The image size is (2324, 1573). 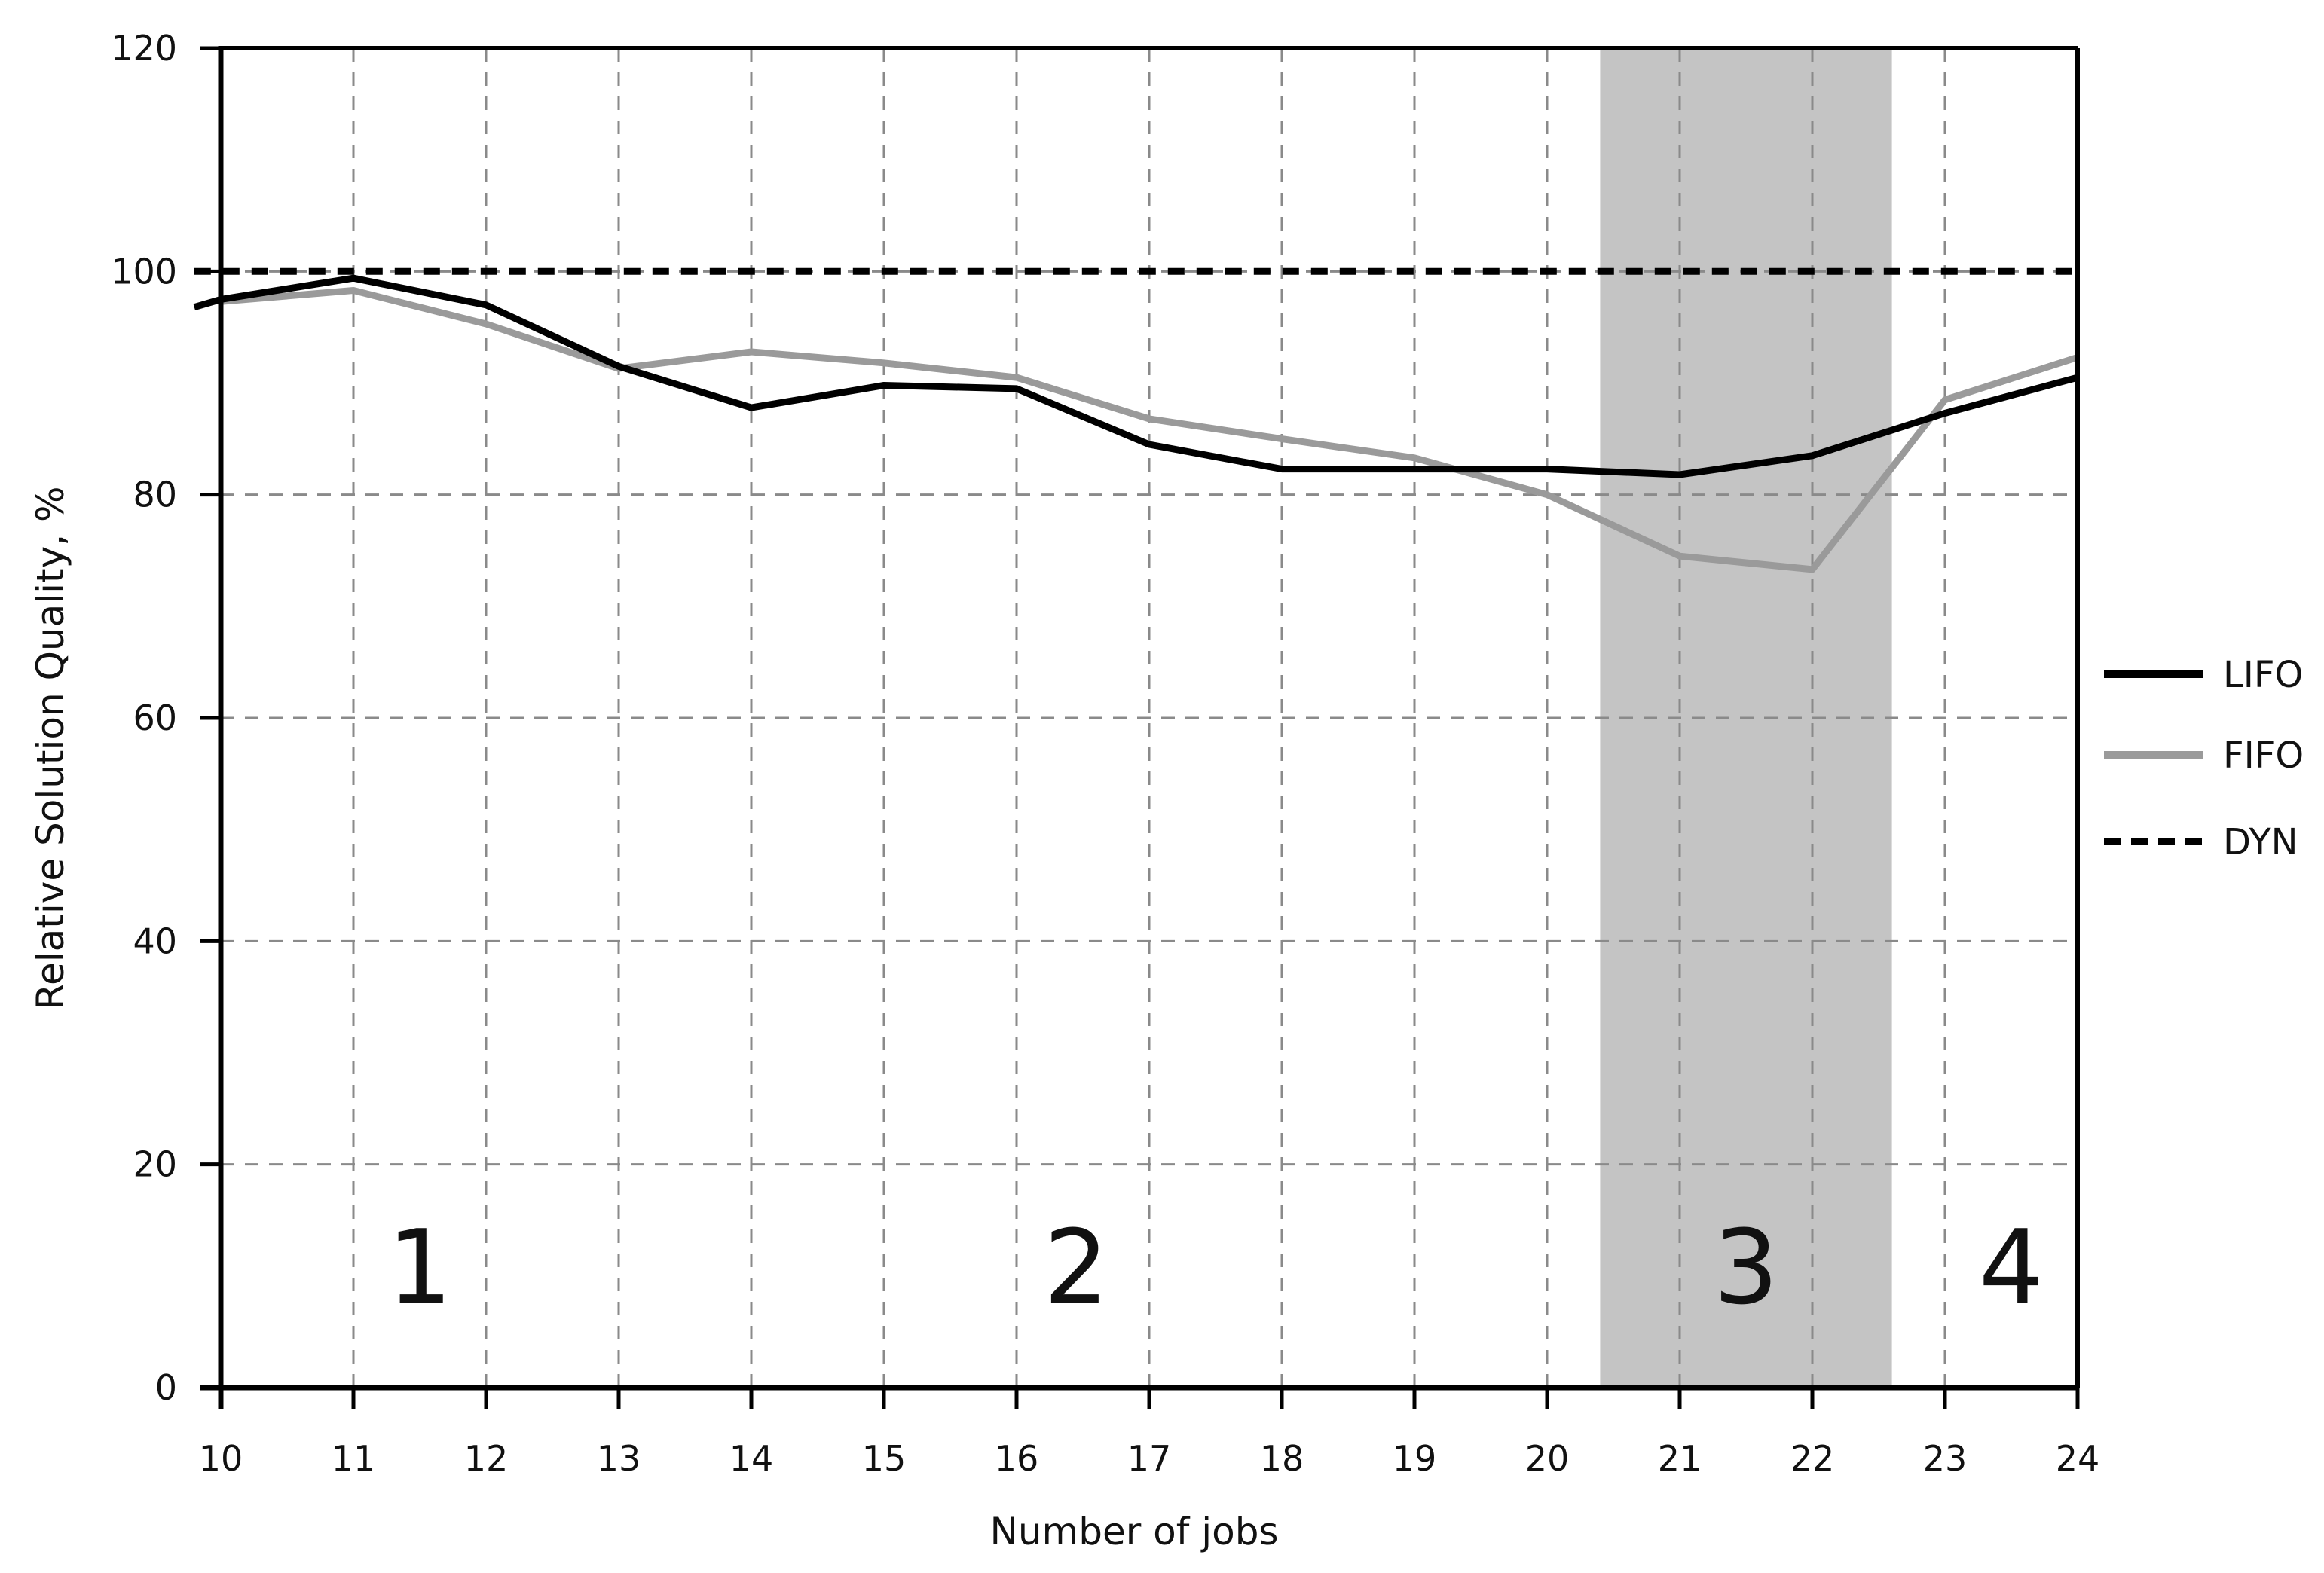 What do you see at coordinates (486, 1458) in the screenshot?
I see `x-tick-label: 12` at bounding box center [486, 1458].